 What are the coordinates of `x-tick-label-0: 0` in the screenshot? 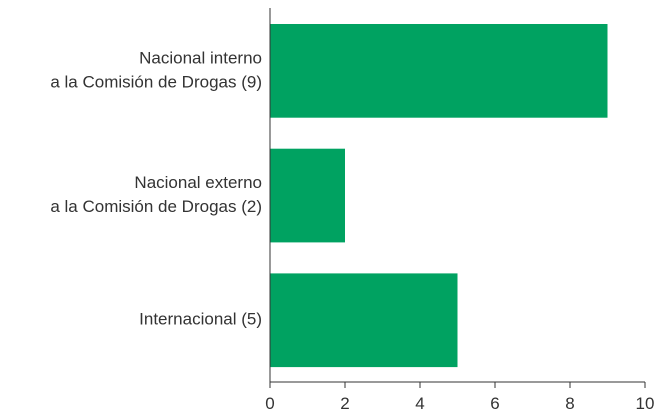 It's located at (269, 403).